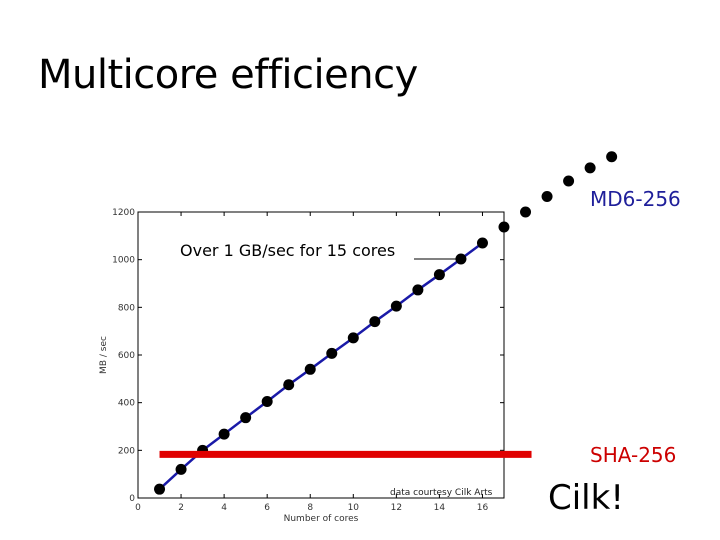  Describe the element at coordinates (132, 499) in the screenshot. I see `y-tick-label: 0` at that location.